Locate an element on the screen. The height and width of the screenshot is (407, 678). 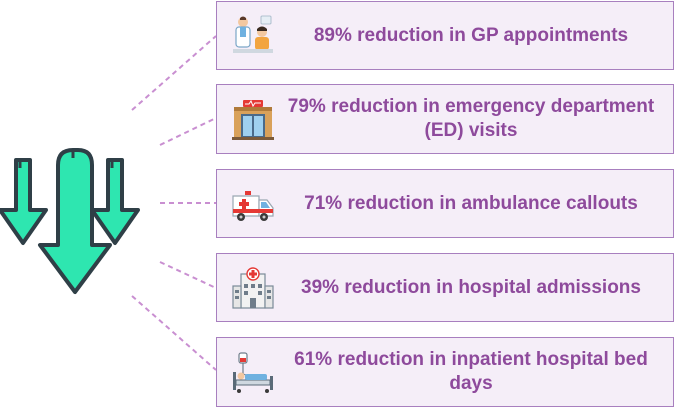
stat-label: 71% reduction in ambulance callouts is located at coordinates (471, 203).